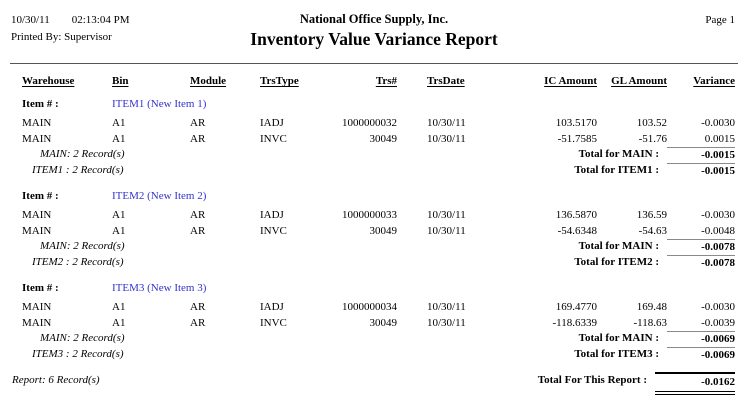 This screenshot has width=747, height=404. What do you see at coordinates (652, 139) in the screenshot?
I see `cell-gl-amount: -51.76` at bounding box center [652, 139].